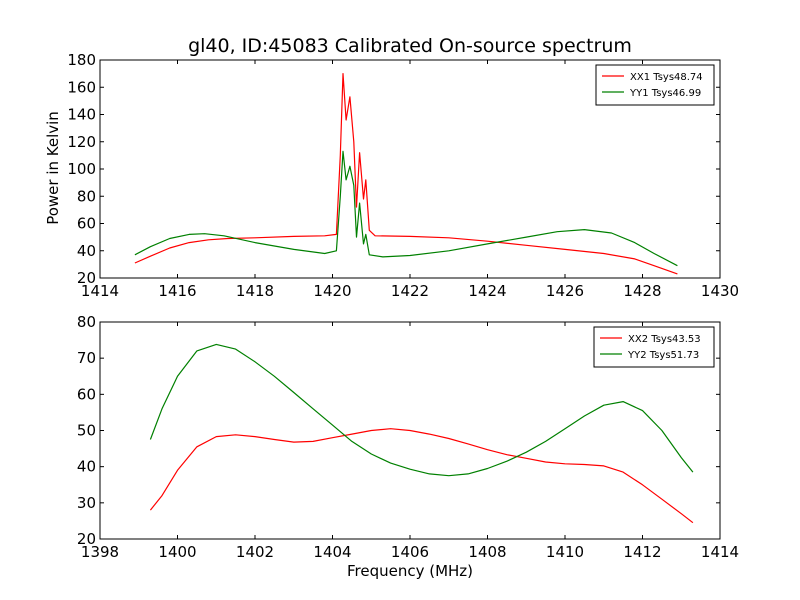 The width and height of the screenshot is (800, 600). Describe the element at coordinates (332, 552) in the screenshot. I see `x-tick-label: 1404` at that location.